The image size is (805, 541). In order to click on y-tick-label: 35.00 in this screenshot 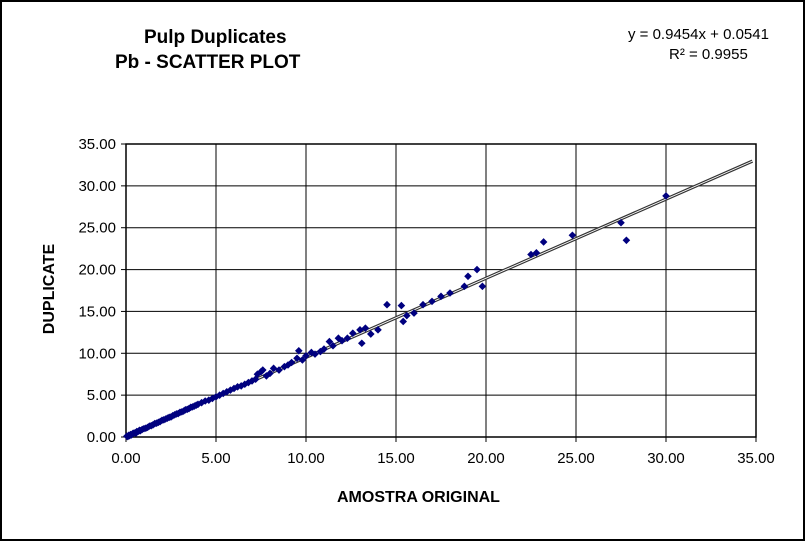, I will do `click(97, 144)`.